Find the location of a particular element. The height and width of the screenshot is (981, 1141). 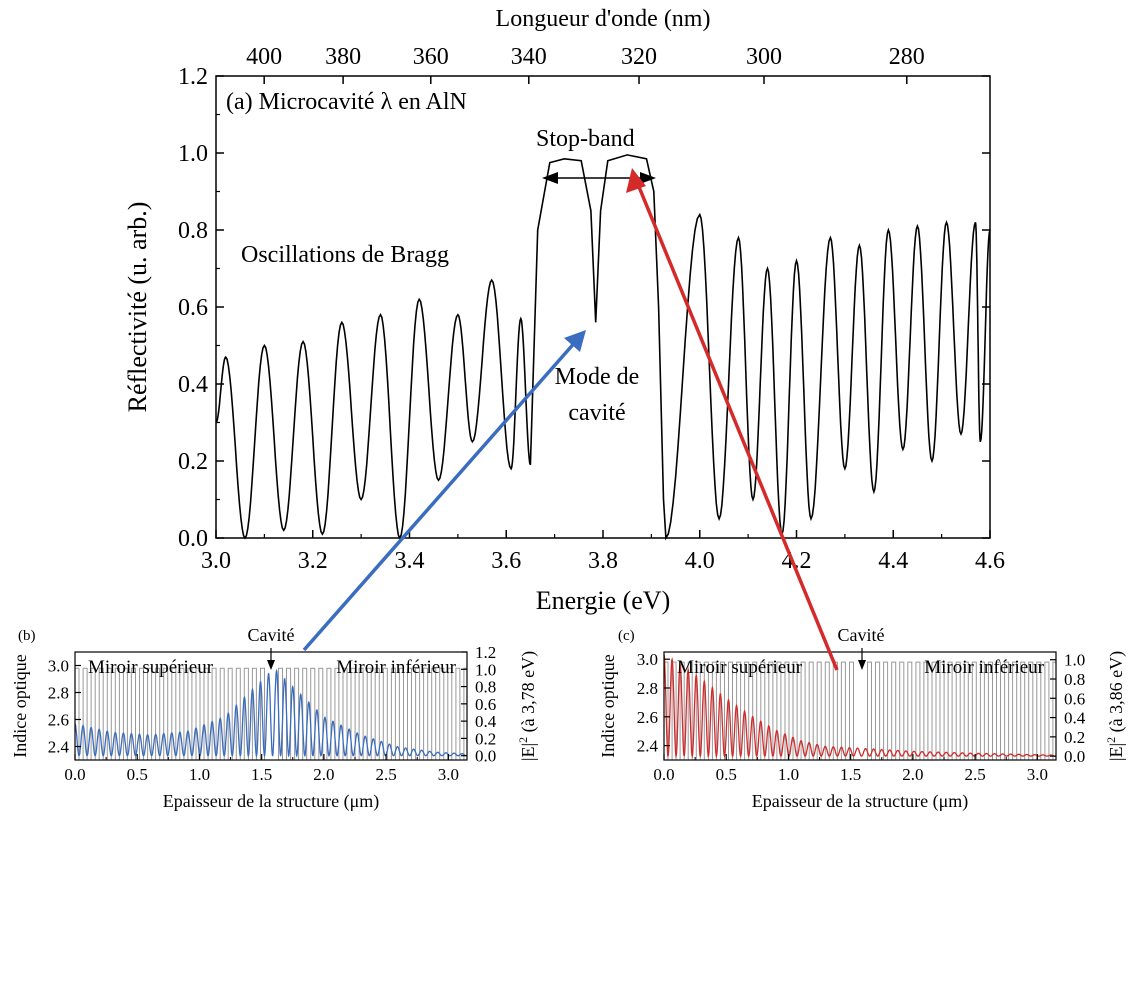

y-axis-title: Réflectivité (u. arb.) is located at coordinates (137, 307).